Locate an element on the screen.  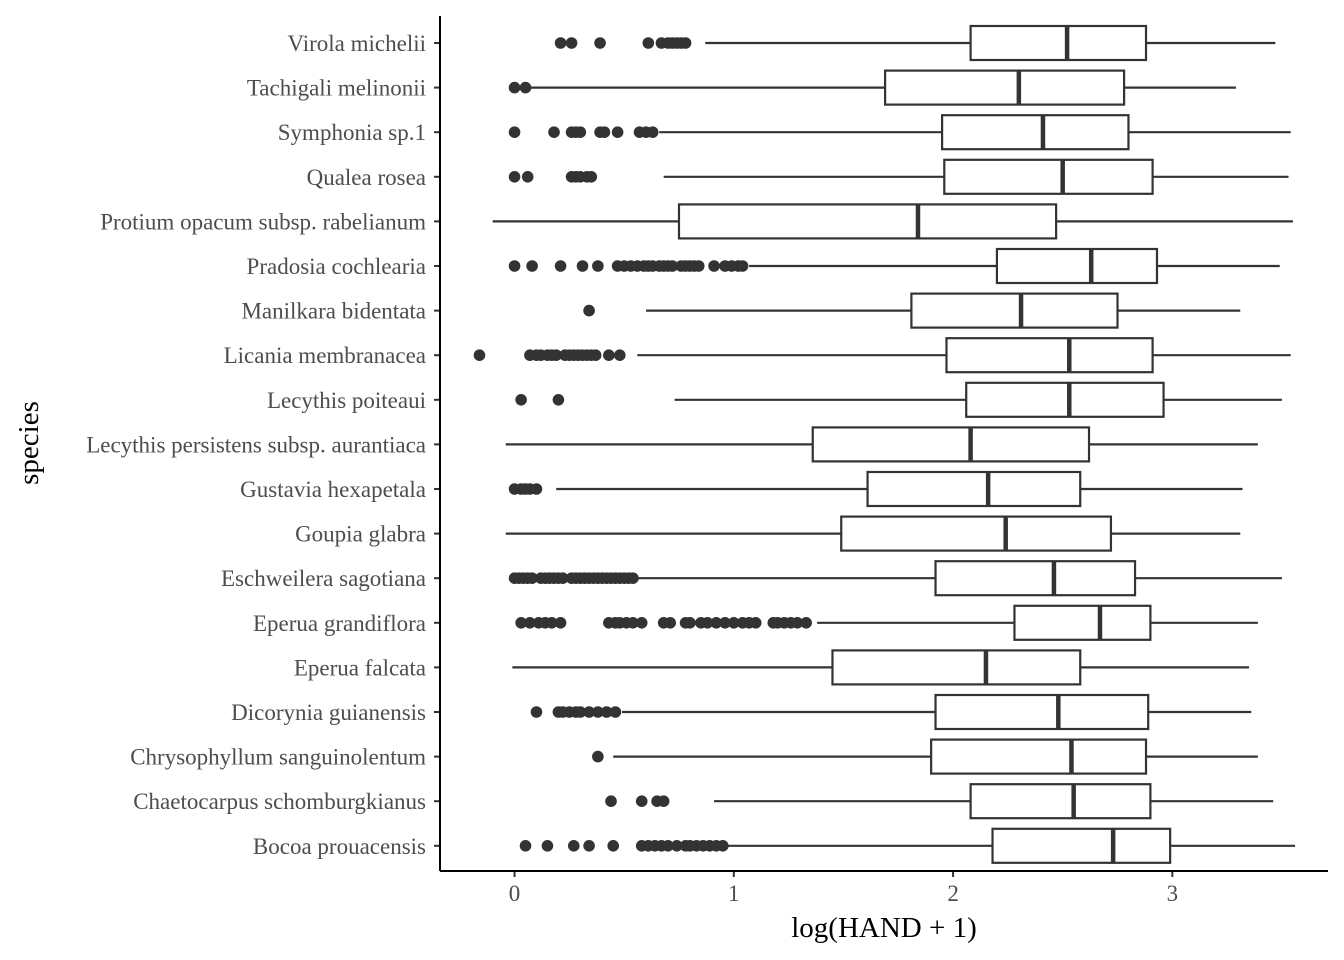
y-tick-label: Pradosia cochlearia is located at coordinates (336, 266).